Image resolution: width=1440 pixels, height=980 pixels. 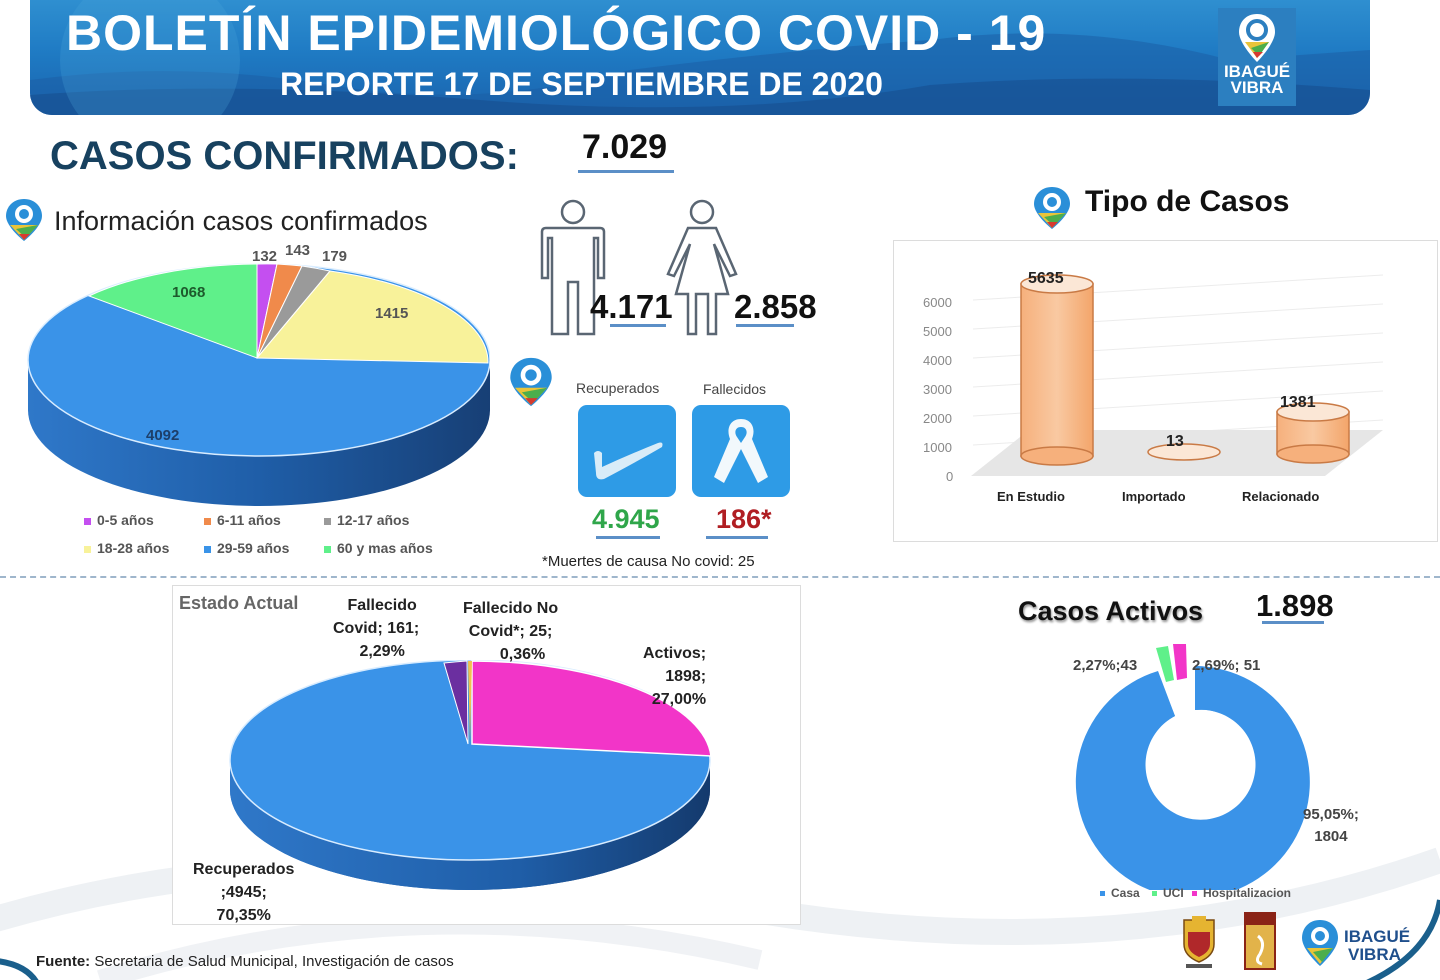 I want to click on bar-value-en-estudio: 5635, so click(x=1046, y=278).